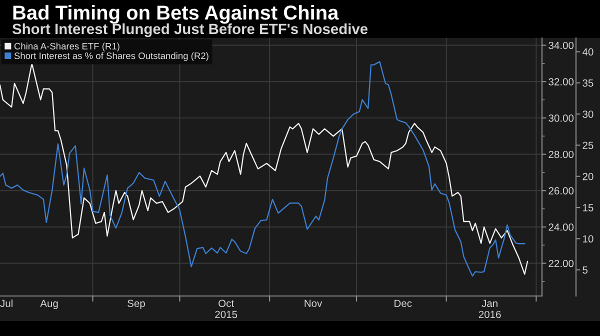 This screenshot has height=336, width=600. I want to click on y2-tick-label: 20, so click(588, 176).